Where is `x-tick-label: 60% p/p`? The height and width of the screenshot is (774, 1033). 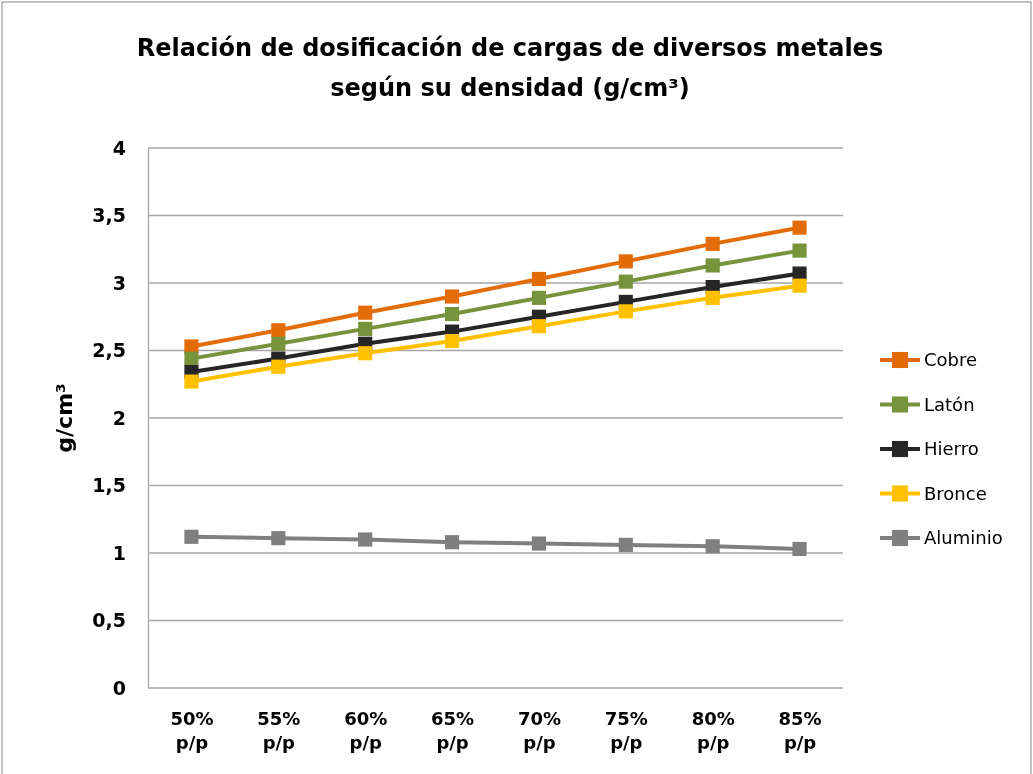 x-tick-label: 60% p/p is located at coordinates (366, 730).